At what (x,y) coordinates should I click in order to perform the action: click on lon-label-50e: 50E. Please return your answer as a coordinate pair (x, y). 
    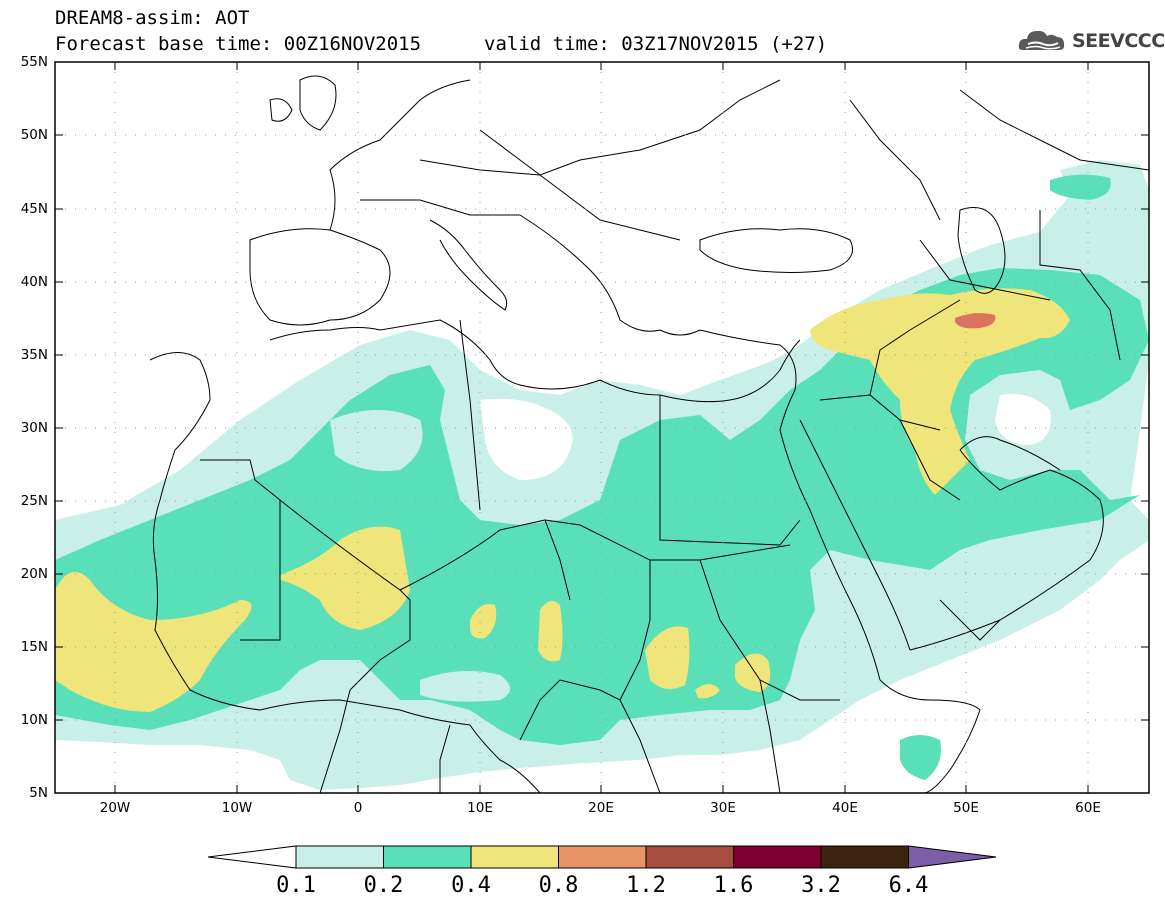
    Looking at the image, I should click on (966, 808).